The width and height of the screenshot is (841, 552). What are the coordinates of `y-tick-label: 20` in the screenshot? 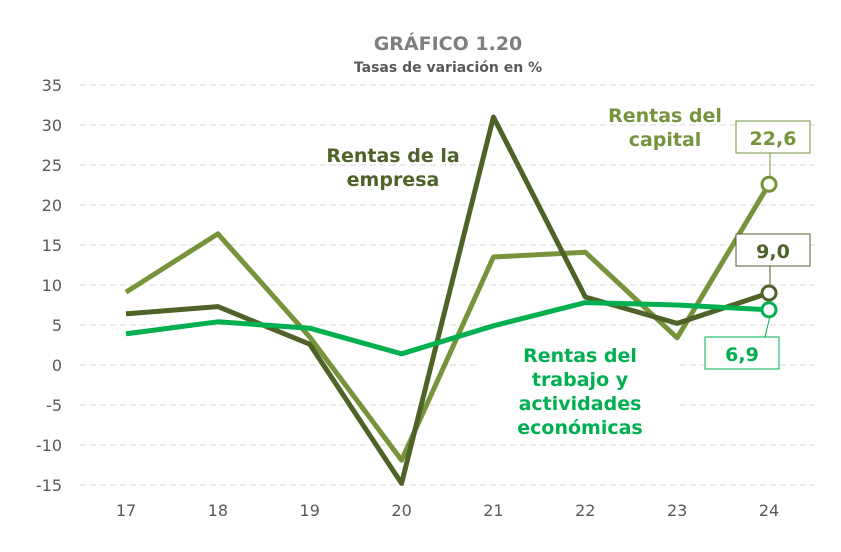 It's located at (52, 205).